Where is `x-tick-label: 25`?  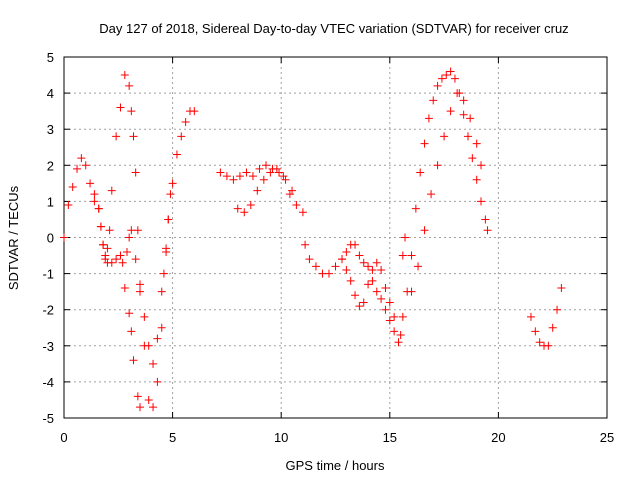
x-tick-label: 25 is located at coordinates (607, 437).